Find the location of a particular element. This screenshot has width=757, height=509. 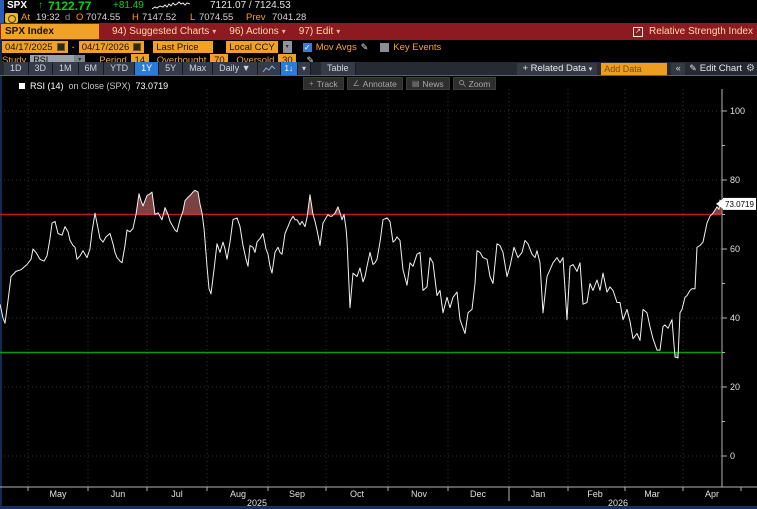

series-last-value: 73.0719 is located at coordinates (152, 86).